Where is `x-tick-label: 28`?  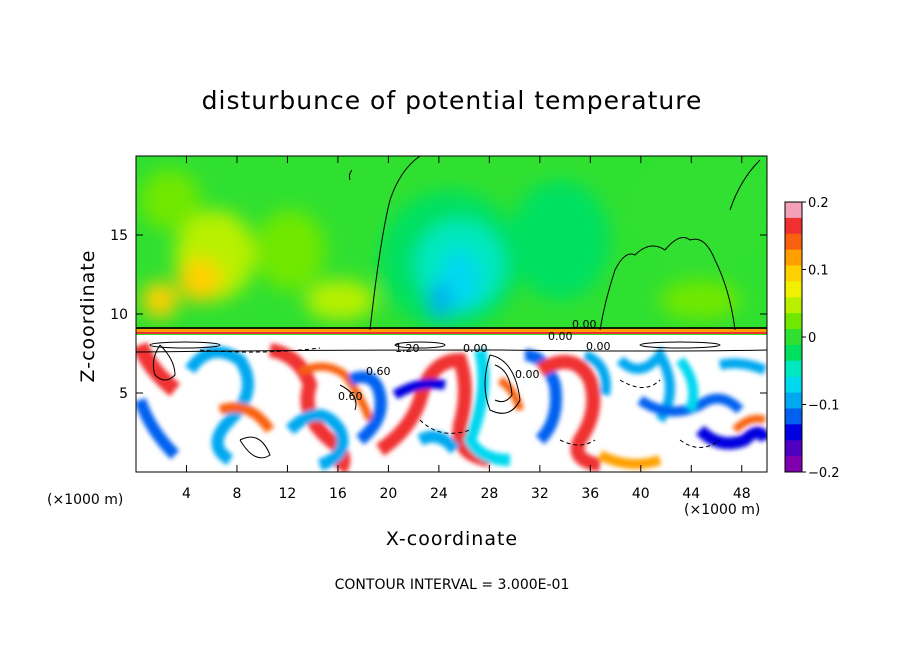
x-tick-label: 28 is located at coordinates (489, 494).